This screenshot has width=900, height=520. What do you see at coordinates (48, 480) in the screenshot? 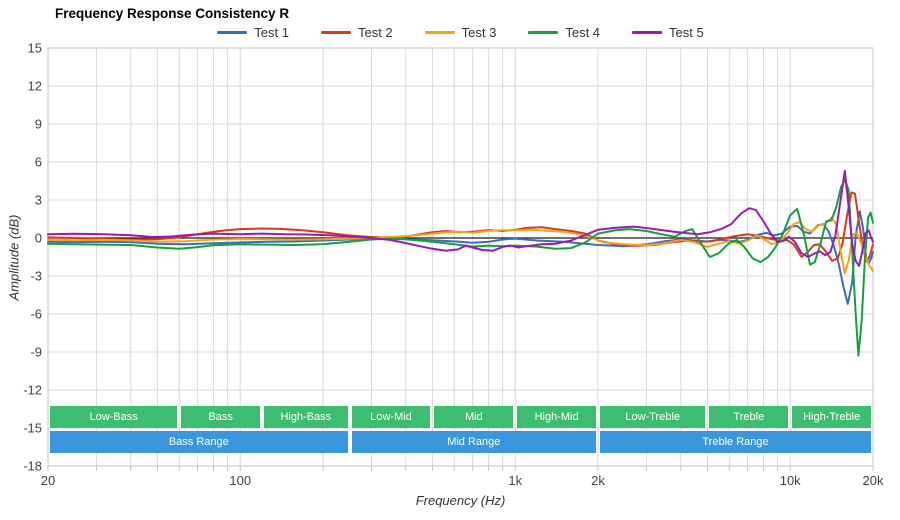
I see `x-tick-label: 20` at bounding box center [48, 480].